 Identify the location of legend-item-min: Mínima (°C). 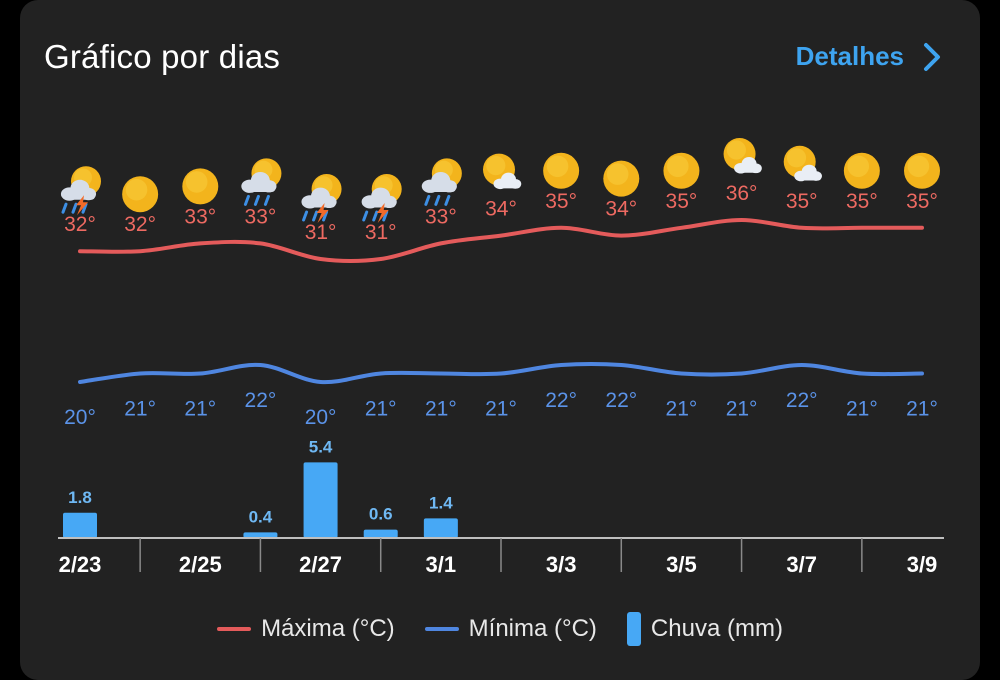
(510, 629).